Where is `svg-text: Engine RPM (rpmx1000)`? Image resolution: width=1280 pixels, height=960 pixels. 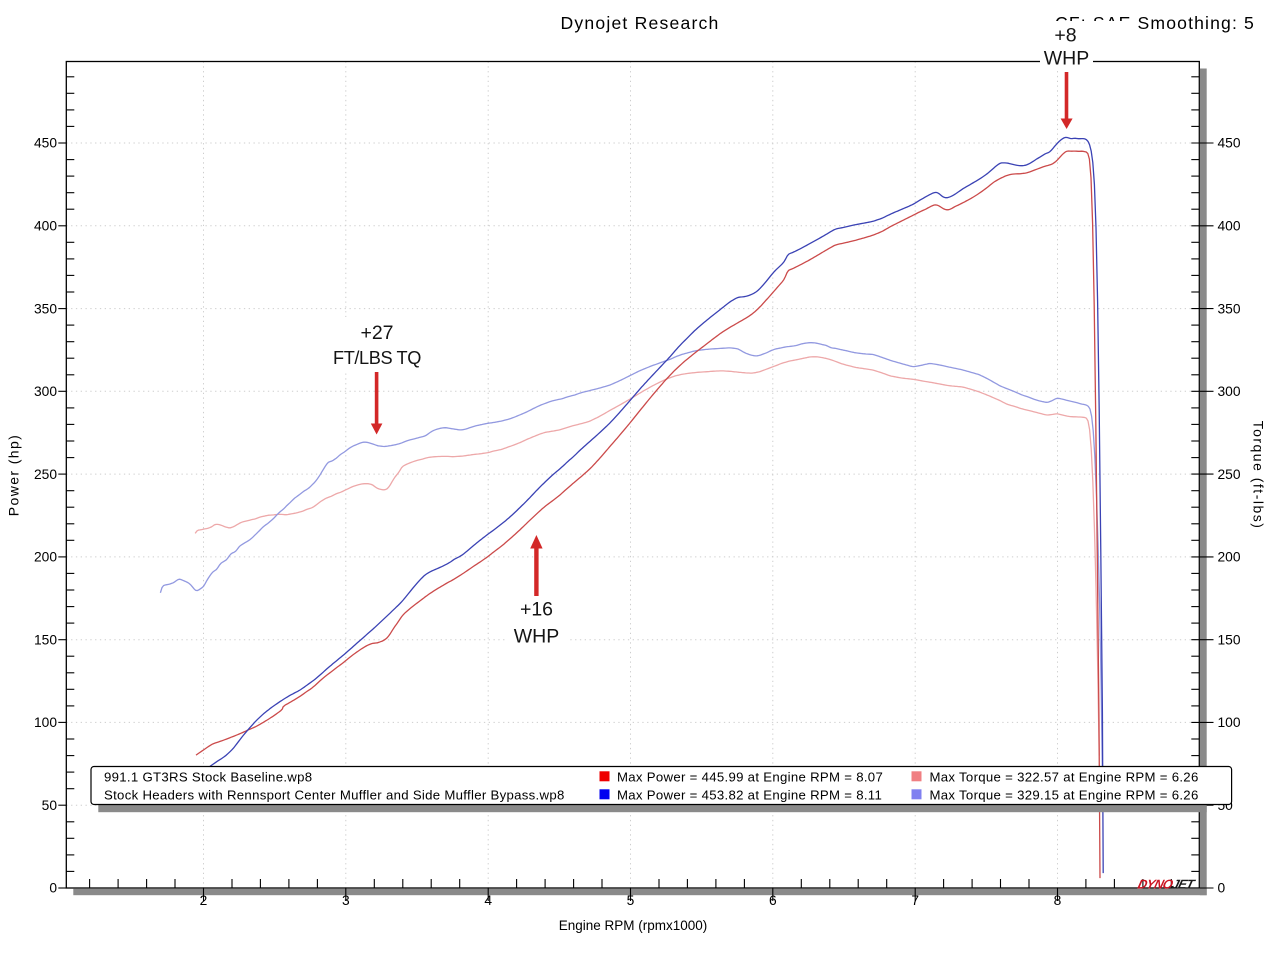
svg-text: Engine RPM (rpmx1000) is located at coordinates (633, 925).